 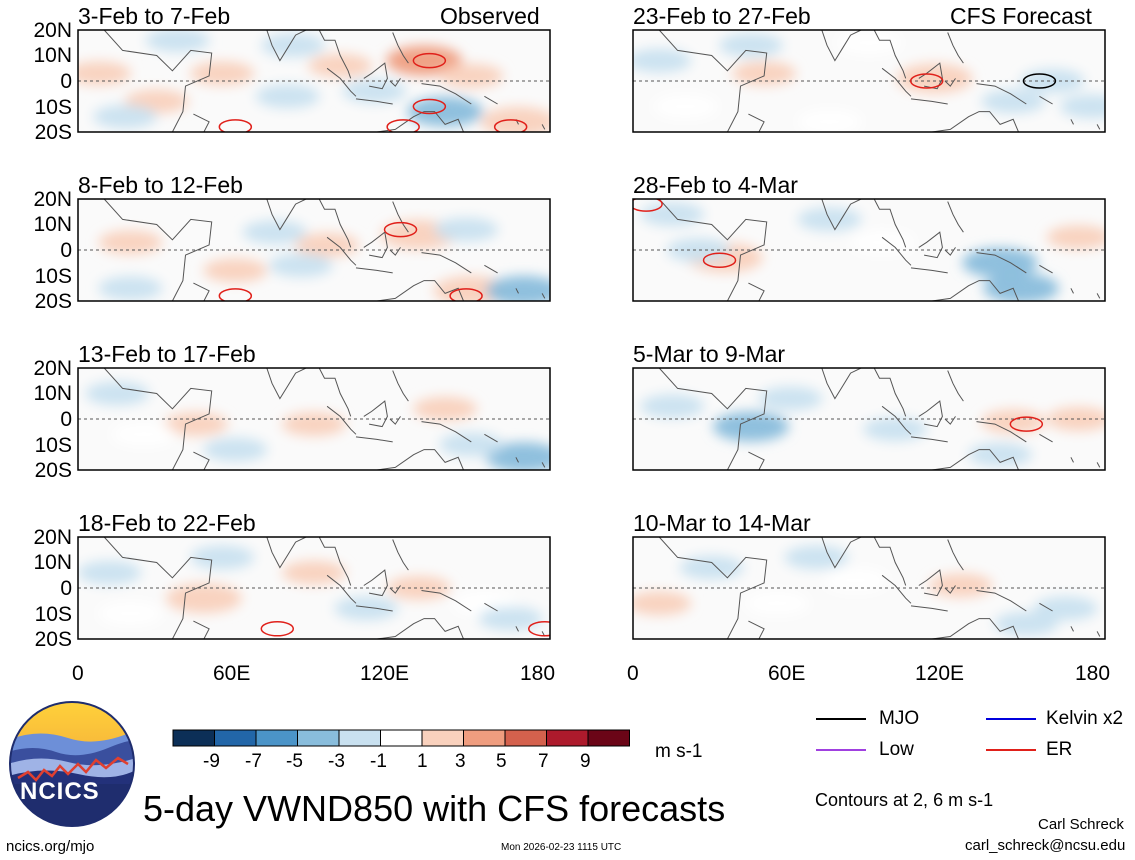 What do you see at coordinates (72, 764) in the screenshot?
I see `ncics-logo` at bounding box center [72, 764].